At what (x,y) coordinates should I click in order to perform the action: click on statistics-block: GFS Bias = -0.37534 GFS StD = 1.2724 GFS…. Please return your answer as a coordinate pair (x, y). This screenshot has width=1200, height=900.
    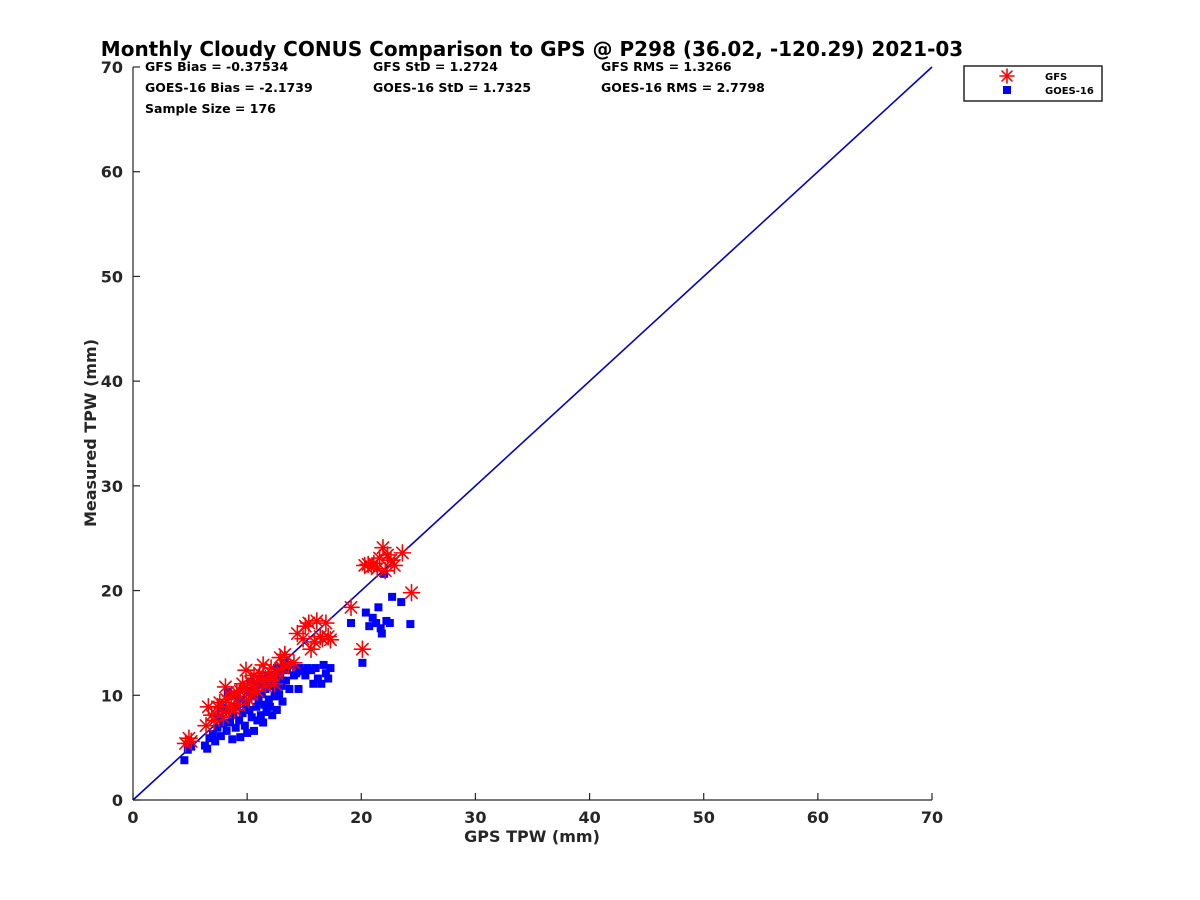
    Looking at the image, I should click on (455, 87).